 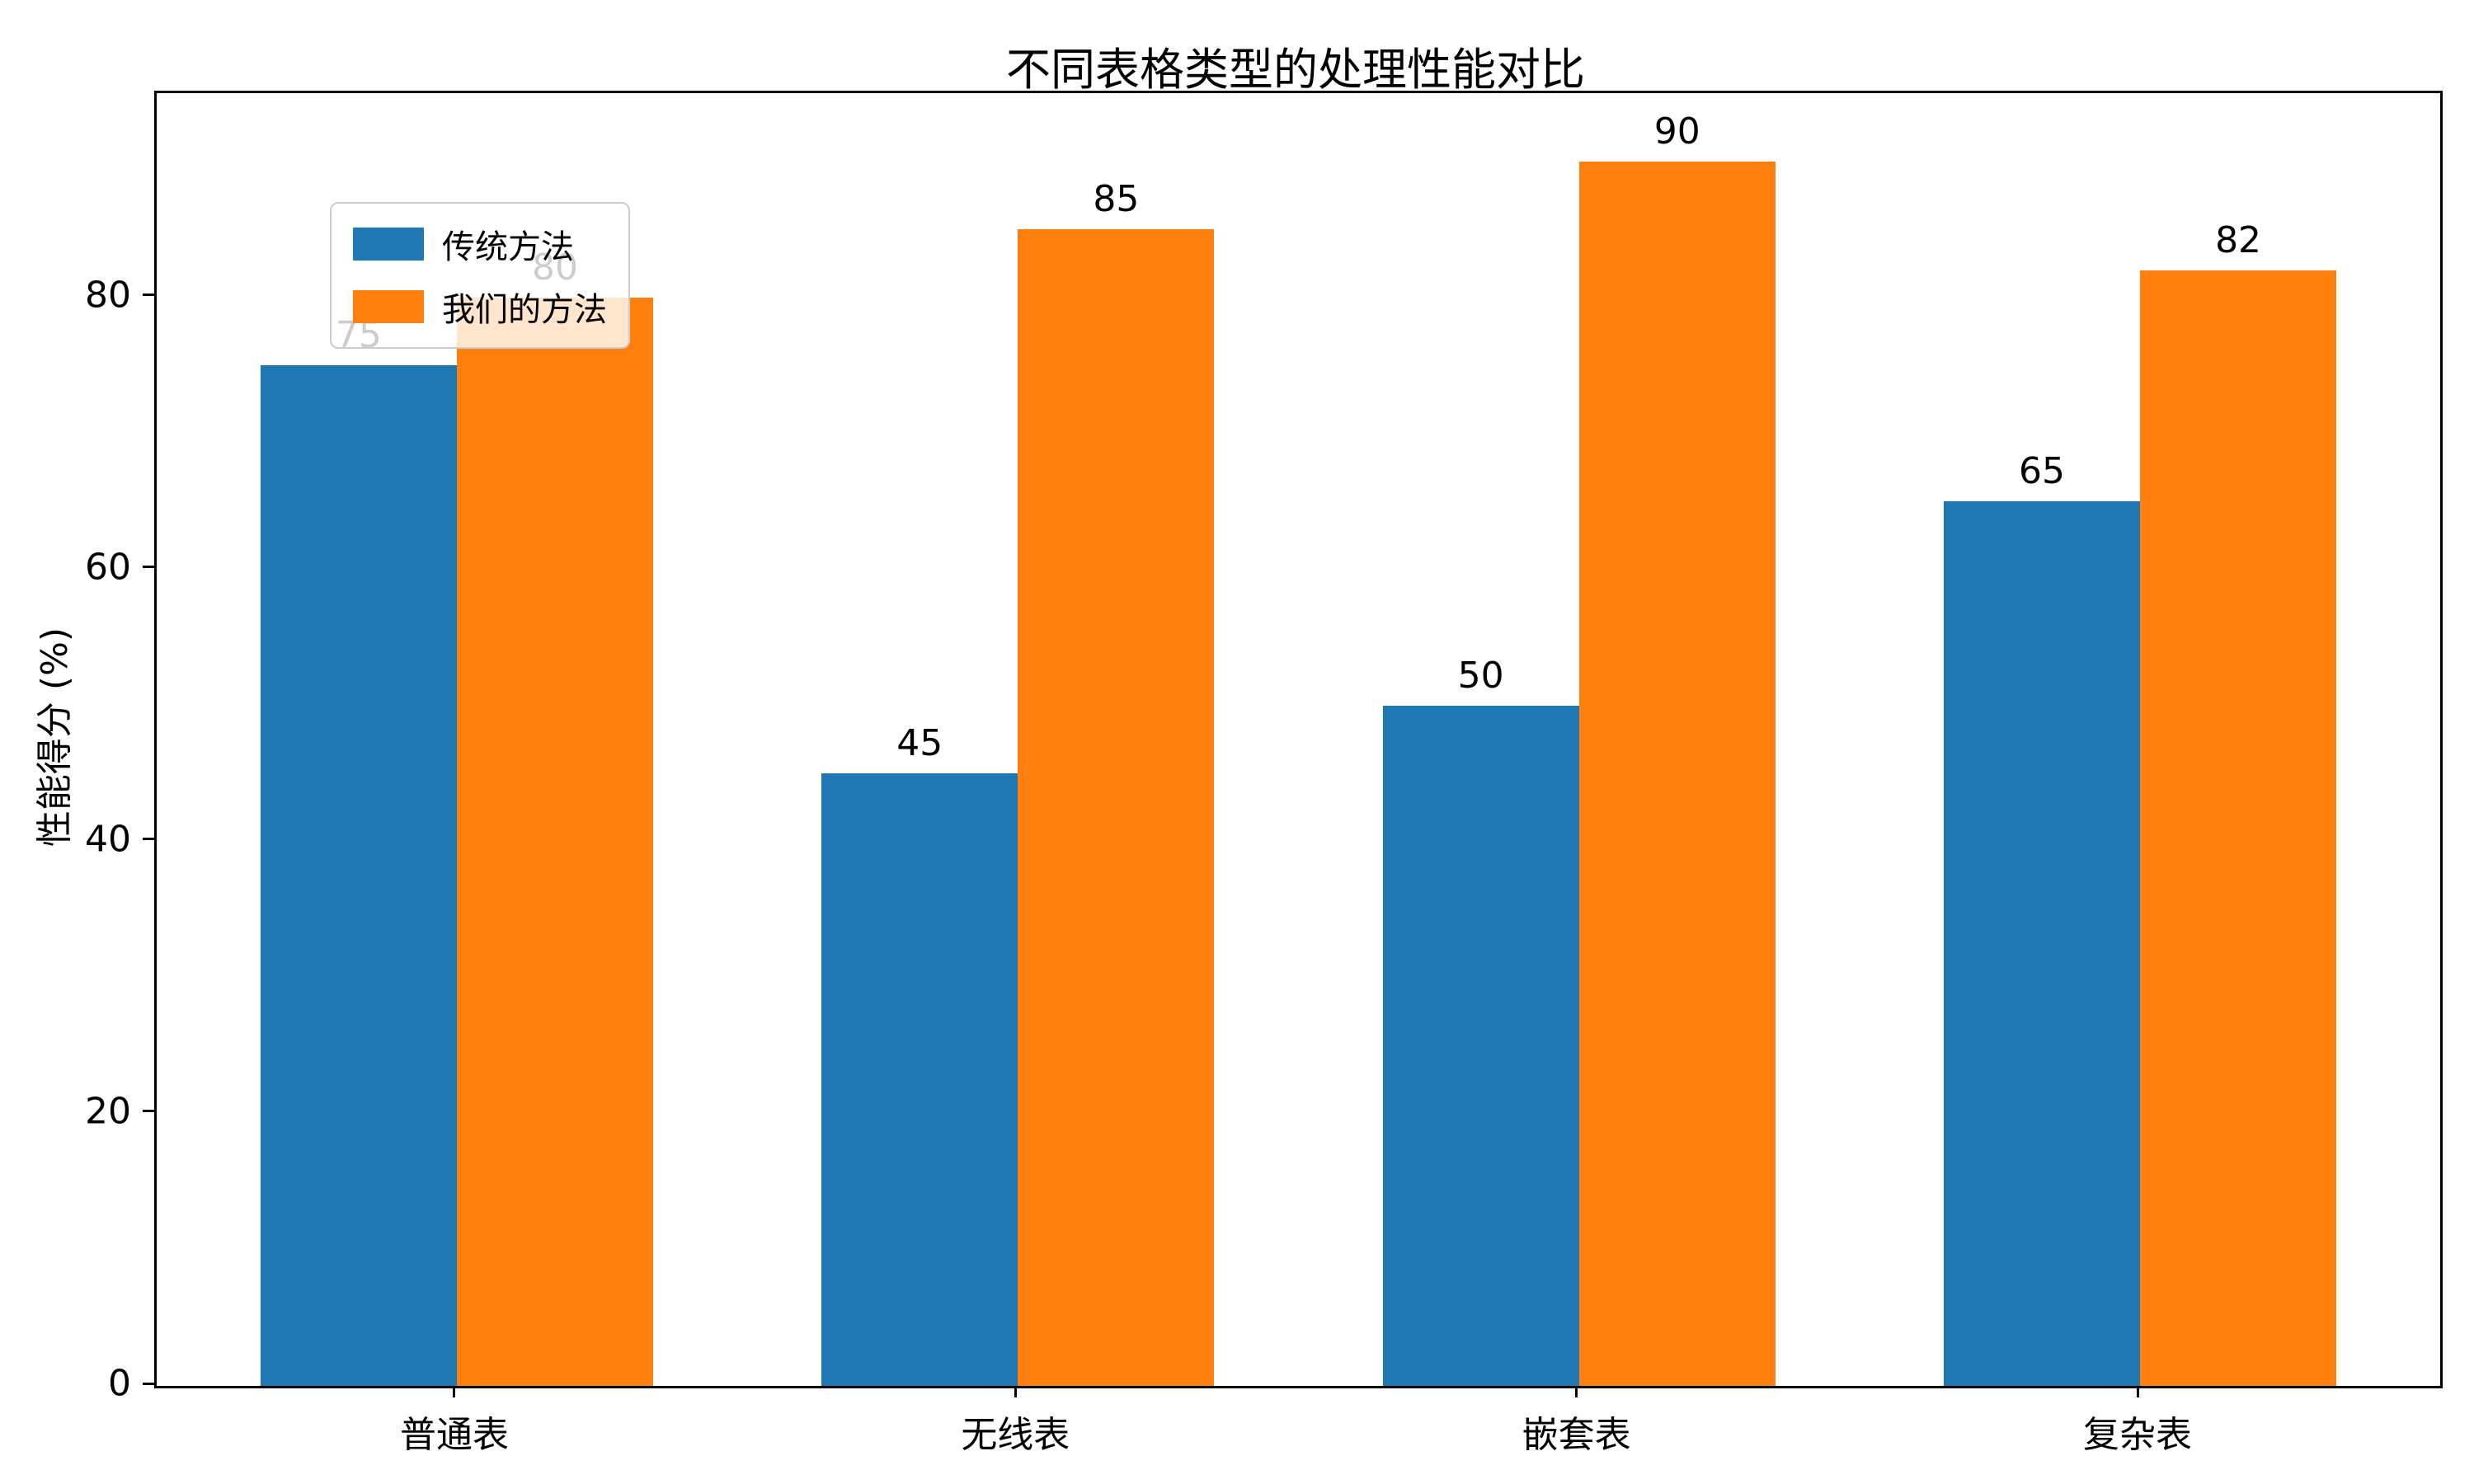 I want to click on x-tick-label-嵌套表: 嵌套表, so click(x=1576, y=1435).